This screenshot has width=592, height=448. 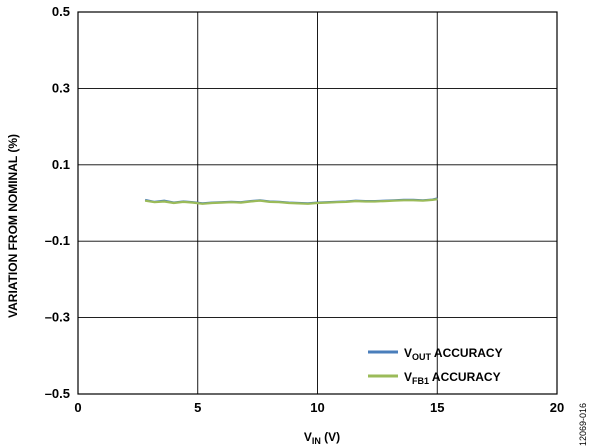 I want to click on x-tick-label: 10, so click(x=317, y=407).